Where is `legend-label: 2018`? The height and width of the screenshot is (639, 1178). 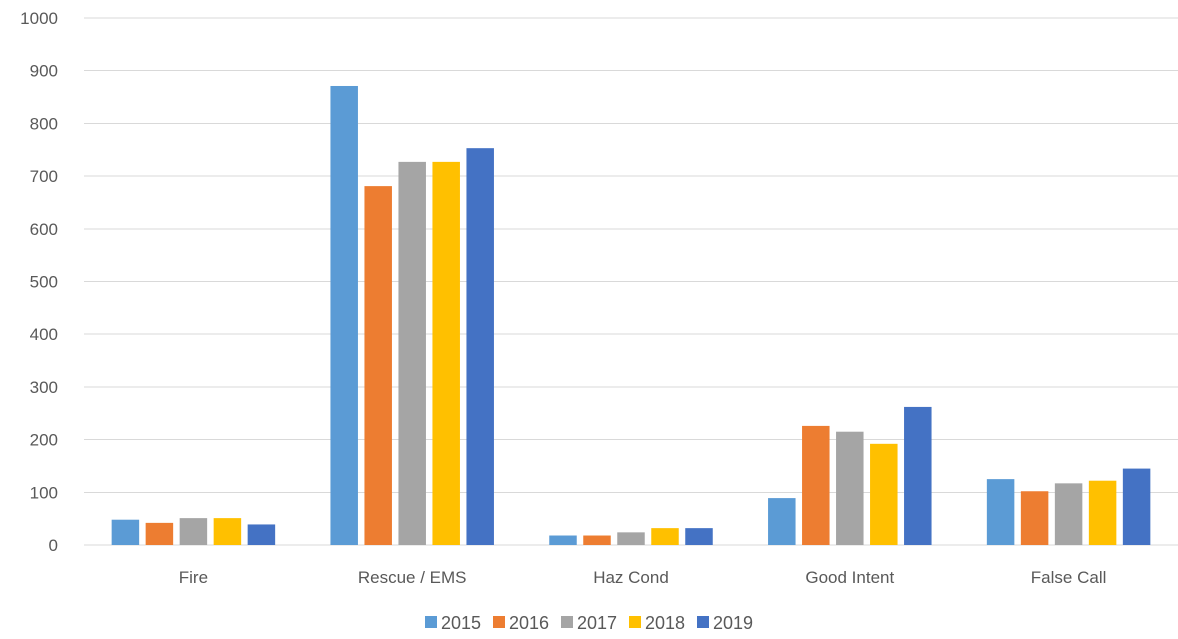
legend-label: 2018 is located at coordinates (665, 623).